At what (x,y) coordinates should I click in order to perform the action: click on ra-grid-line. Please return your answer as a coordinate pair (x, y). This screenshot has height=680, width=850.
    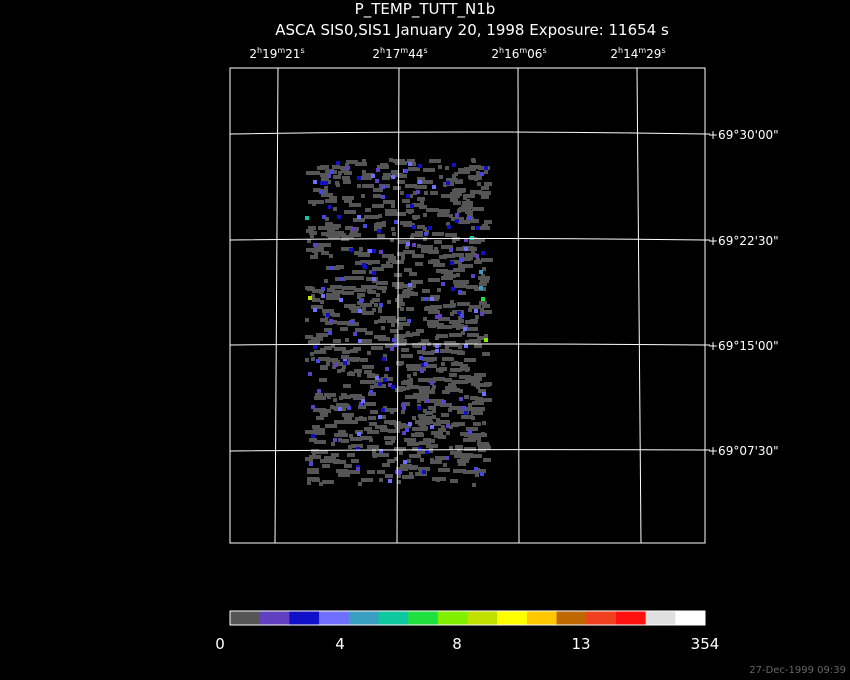
    Looking at the image, I should click on (639, 305).